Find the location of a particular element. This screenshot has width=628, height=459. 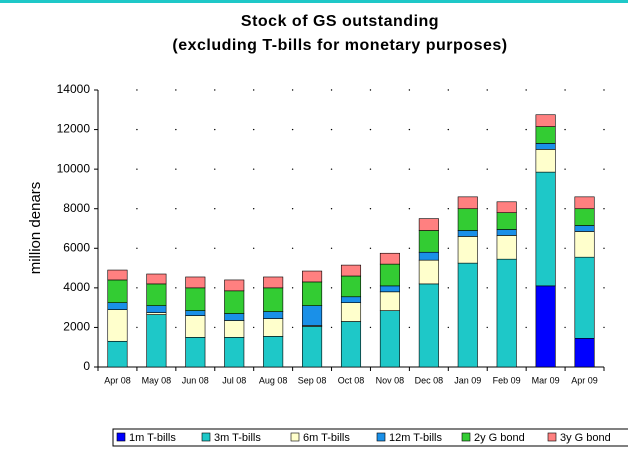

legend-label: 3y G bond is located at coordinates (585, 438).